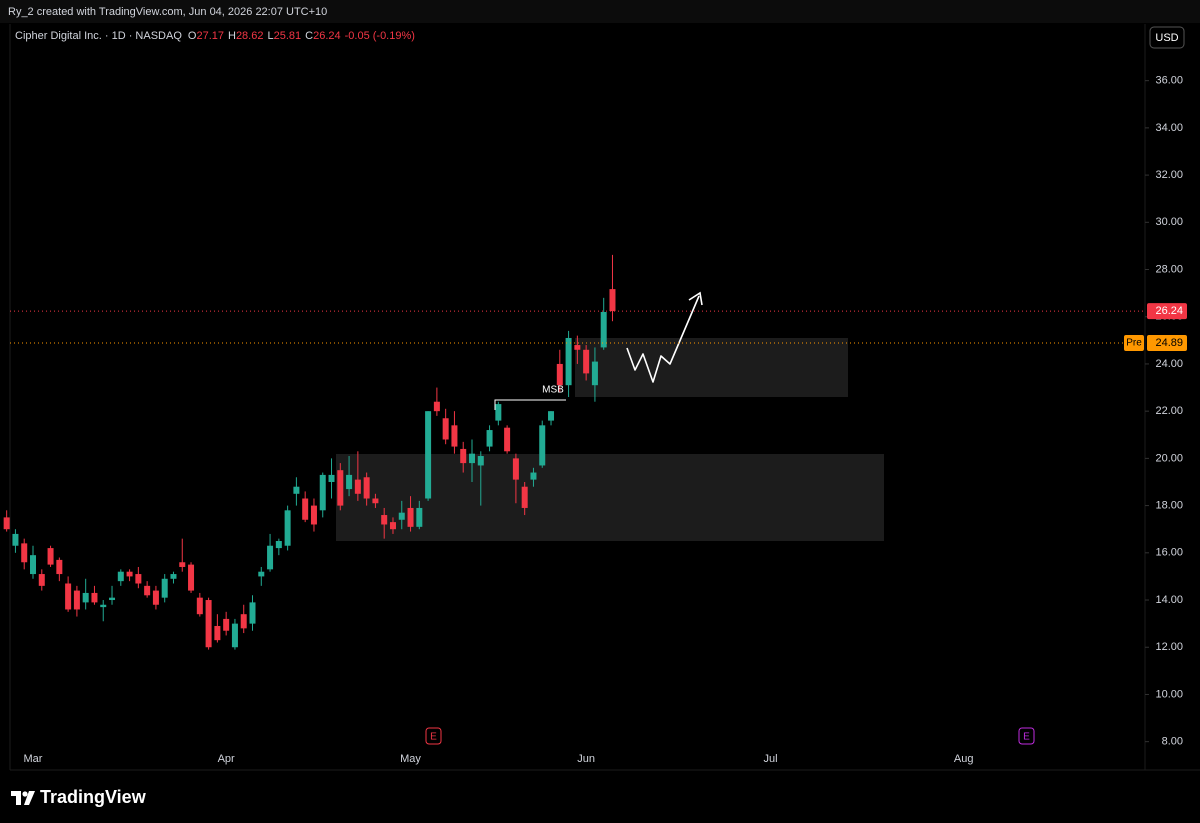  What do you see at coordinates (288, 36) in the screenshot?
I see `ohlc-value: 25.81` at bounding box center [288, 36].